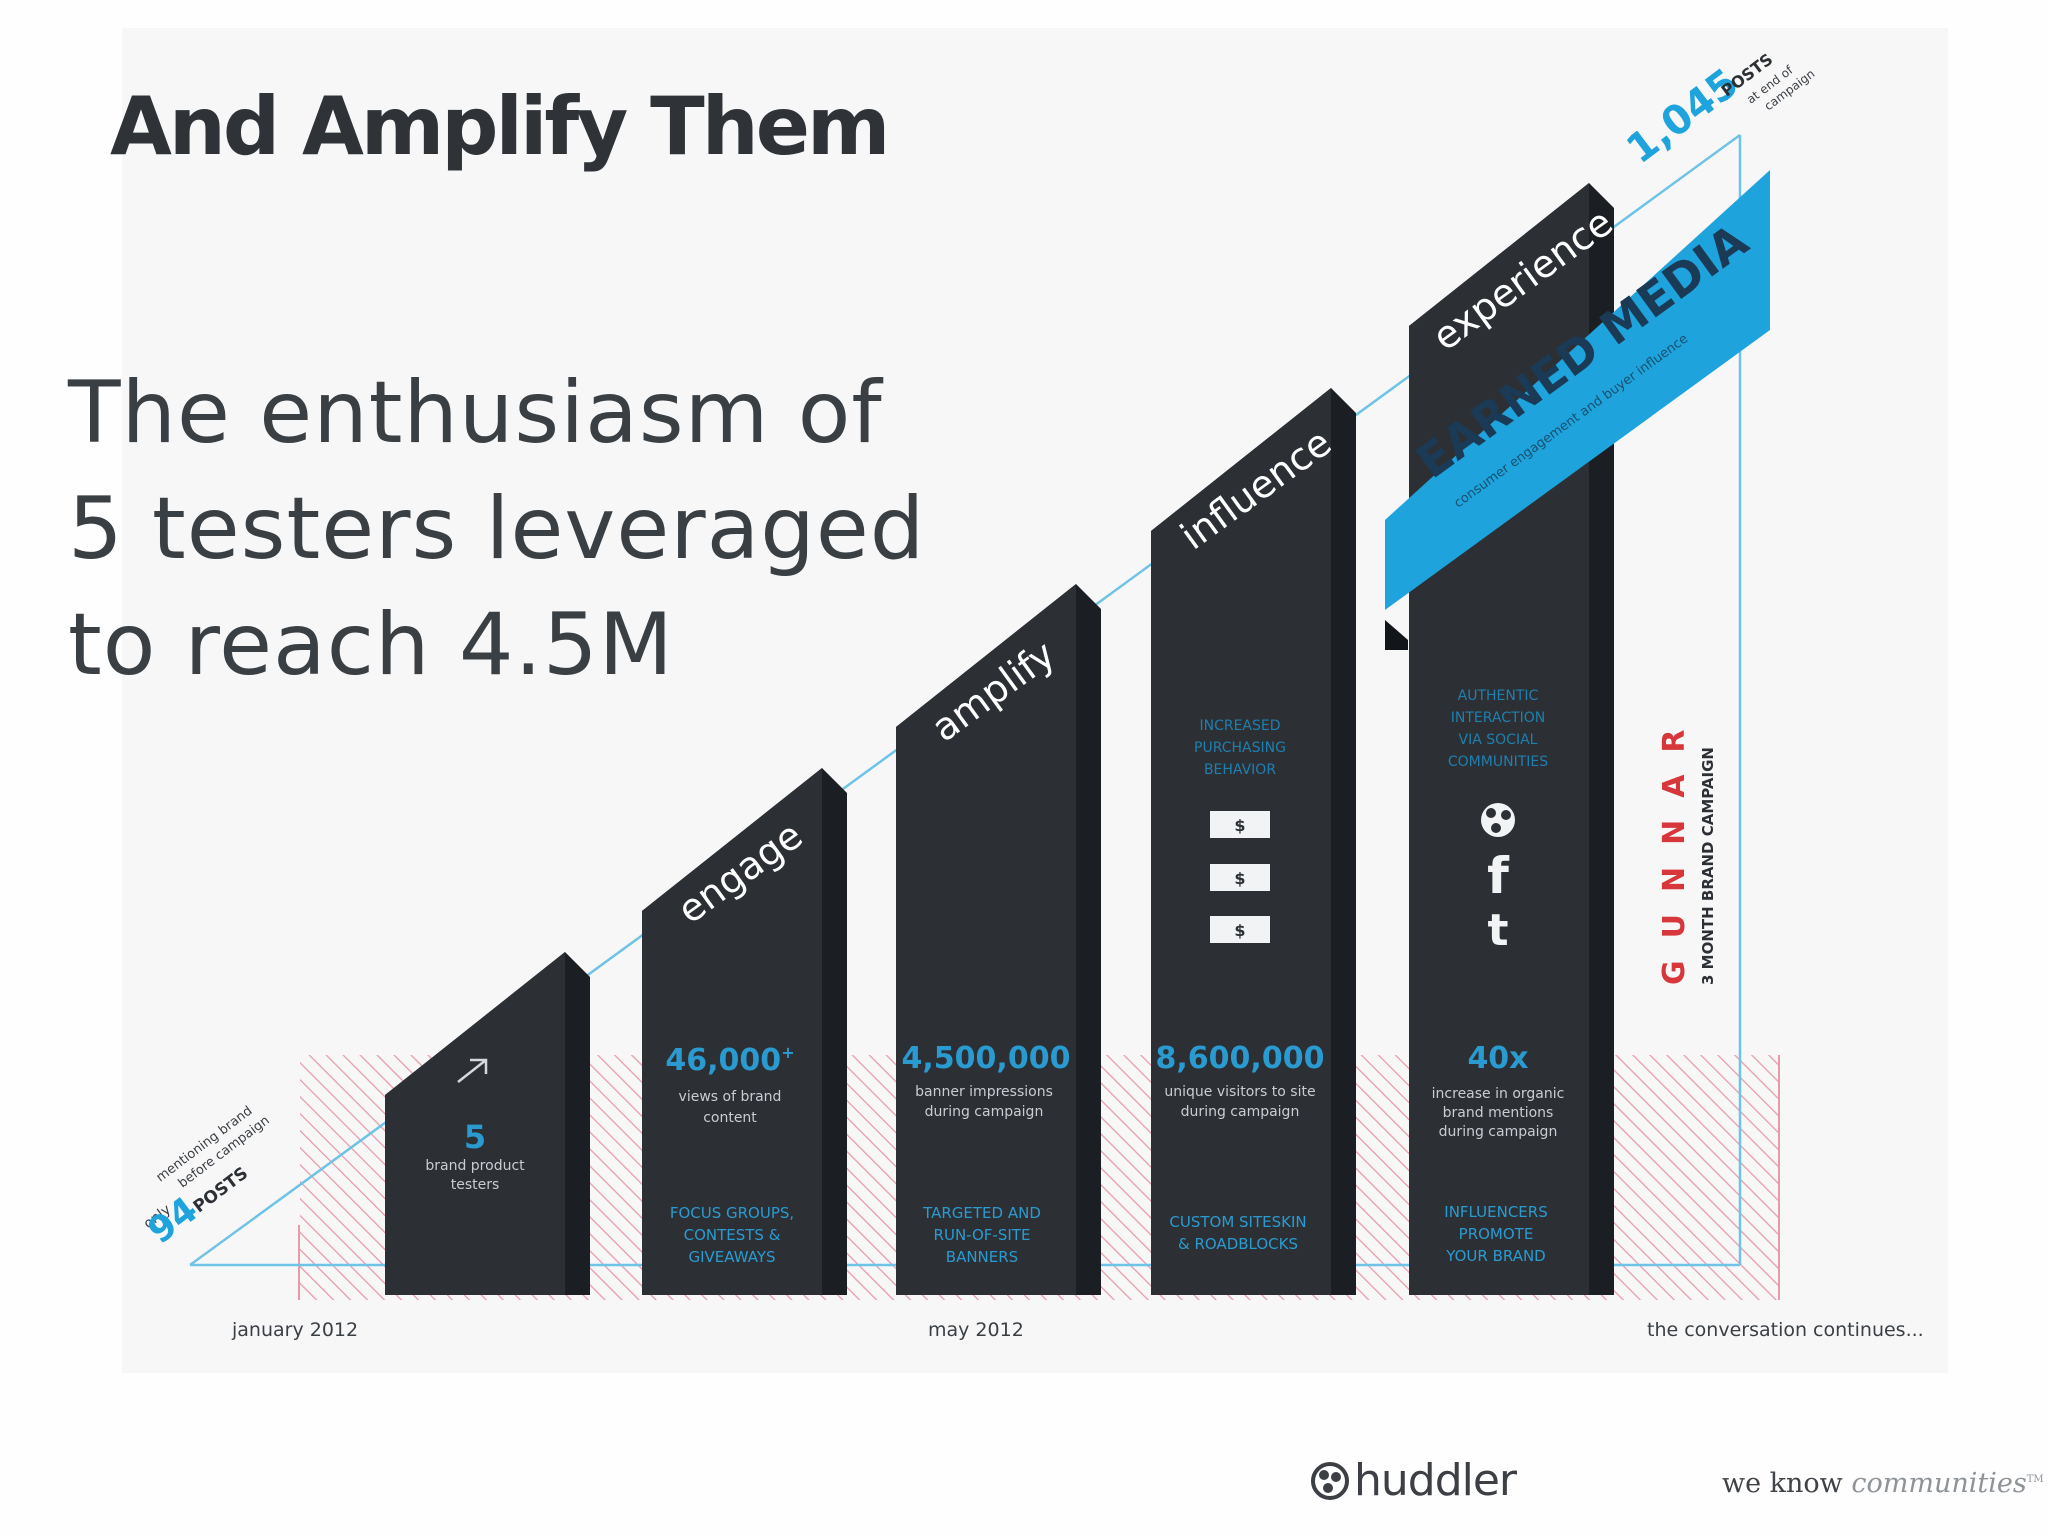 Image resolution: width=2048 pixels, height=1536 pixels. Describe the element at coordinates (982, 1235) in the screenshot. I see `bar-3-tactic-2: RUN-OF-SITE` at that location.